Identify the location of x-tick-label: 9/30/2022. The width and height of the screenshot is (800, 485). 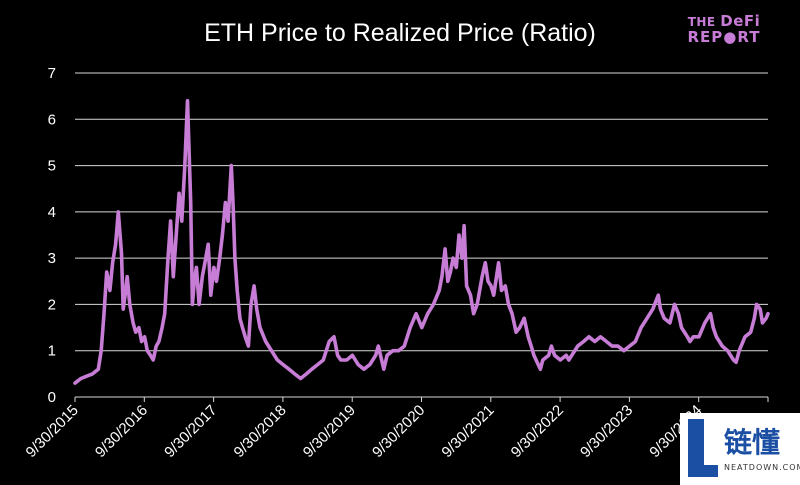
(537, 431).